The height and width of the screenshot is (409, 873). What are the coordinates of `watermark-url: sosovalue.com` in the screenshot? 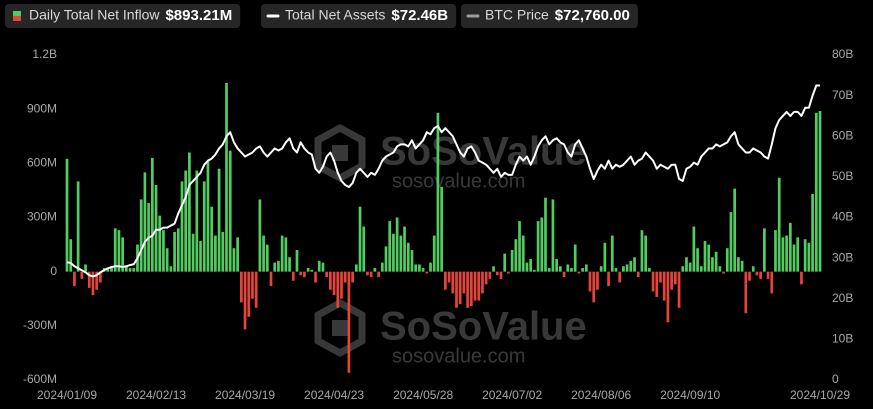 It's located at (458, 356).